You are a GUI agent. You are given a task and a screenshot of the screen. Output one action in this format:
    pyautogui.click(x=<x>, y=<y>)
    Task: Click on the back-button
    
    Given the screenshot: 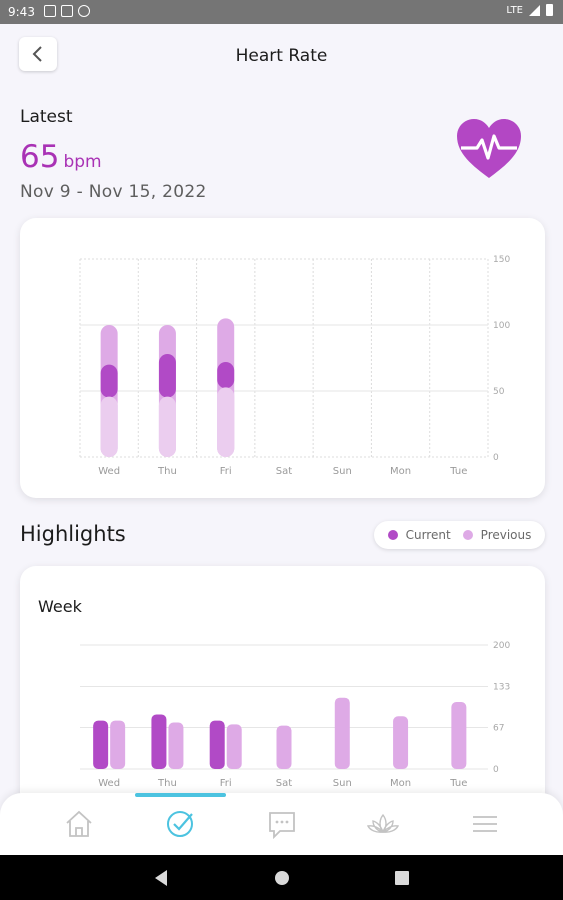 What is the action you would take?
    pyautogui.click(x=38, y=54)
    